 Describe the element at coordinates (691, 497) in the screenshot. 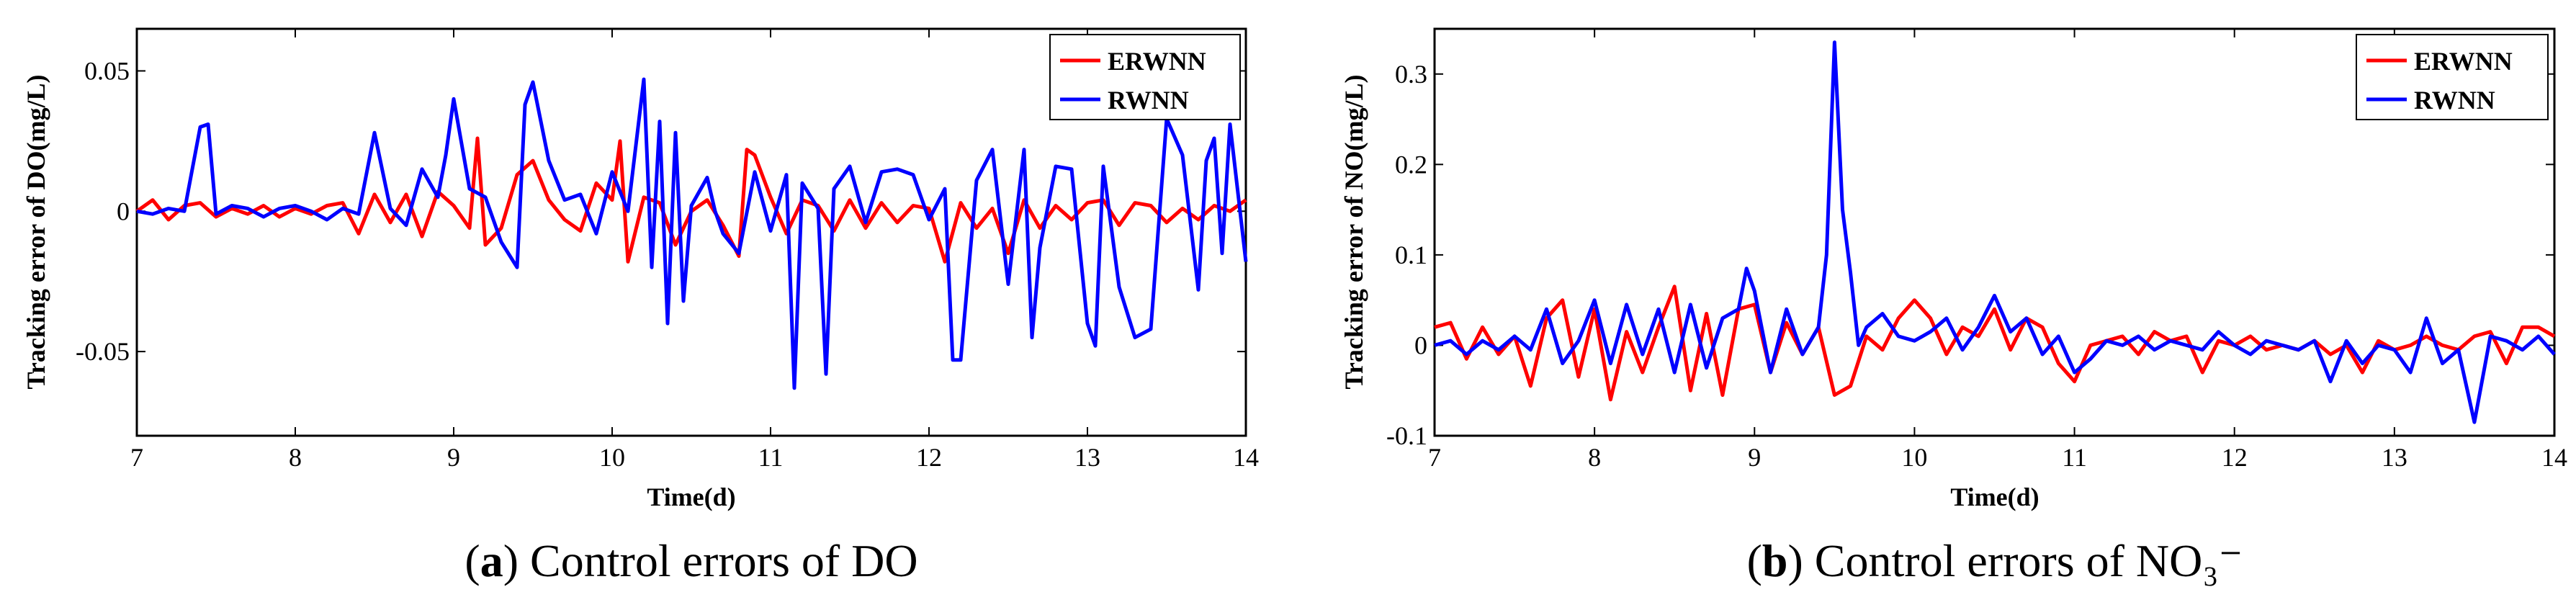

I see `x-axis-label-a: Time(d)` at that location.